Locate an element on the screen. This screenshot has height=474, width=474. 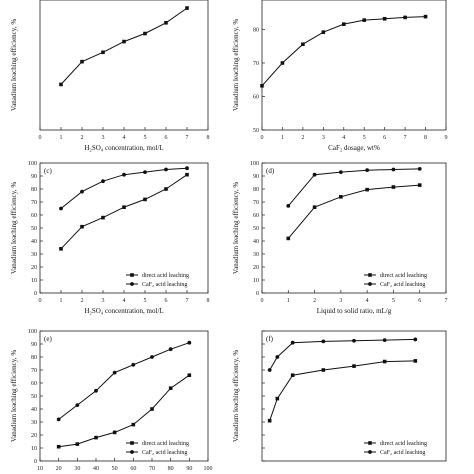
x-tick-label: 8 is located at coordinates (208, 138).